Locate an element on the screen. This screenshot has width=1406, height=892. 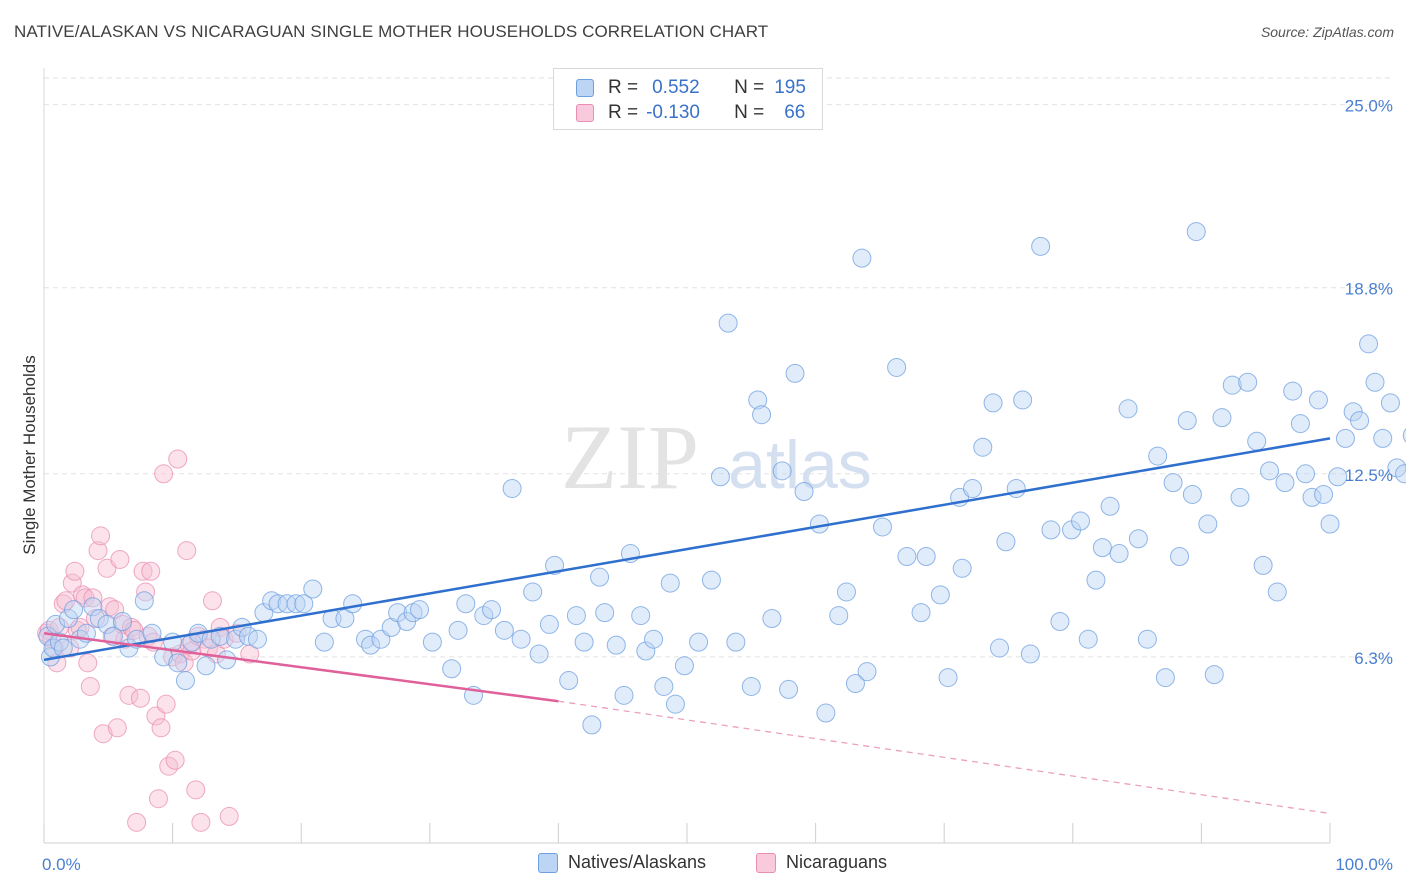
r-value: 0.552 is located at coordinates (676, 87).